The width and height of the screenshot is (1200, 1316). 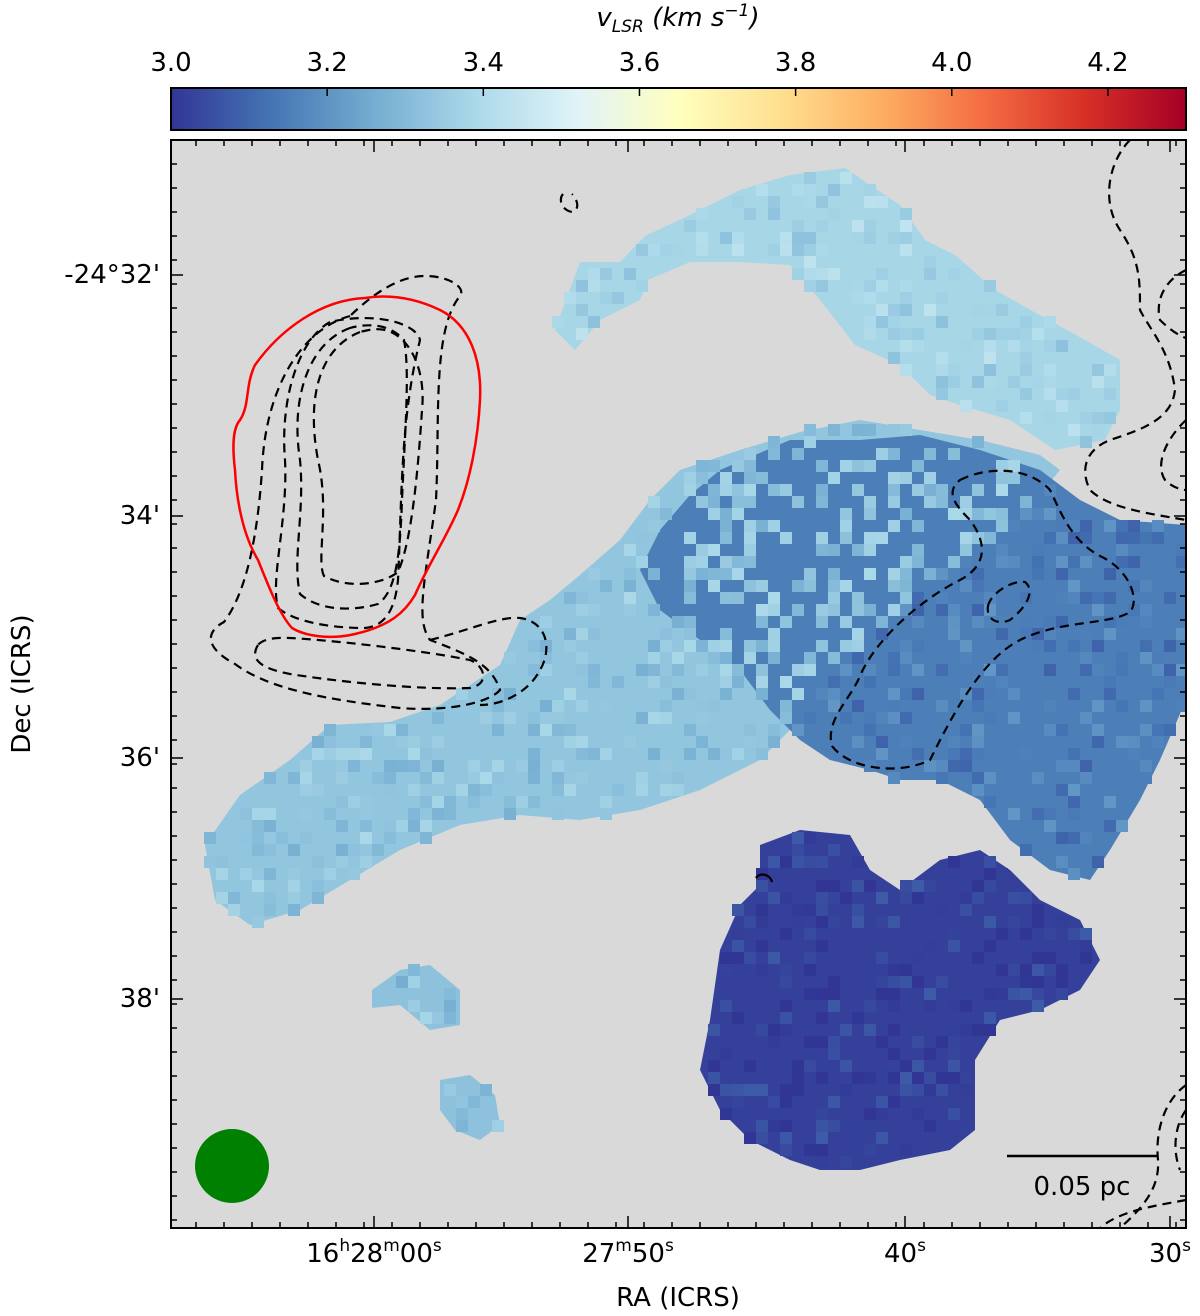 I want to click on contour-bar, so click(x=369, y=663).